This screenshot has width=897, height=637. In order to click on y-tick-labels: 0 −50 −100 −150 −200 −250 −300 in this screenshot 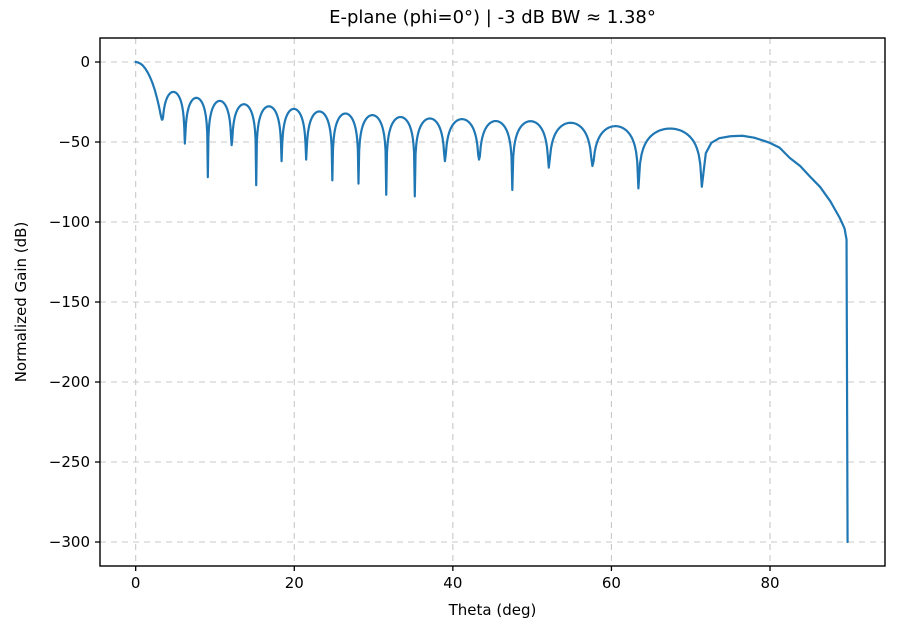, I will do `click(69, 302)`.